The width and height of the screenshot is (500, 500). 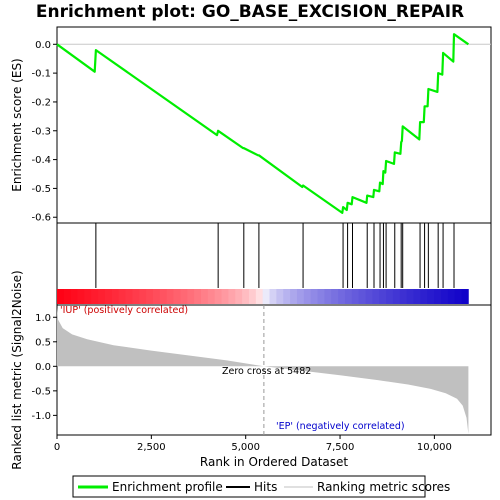 What do you see at coordinates (43, 318) in the screenshot?
I see `metric-tick-label: 1.0` at bounding box center [43, 318].